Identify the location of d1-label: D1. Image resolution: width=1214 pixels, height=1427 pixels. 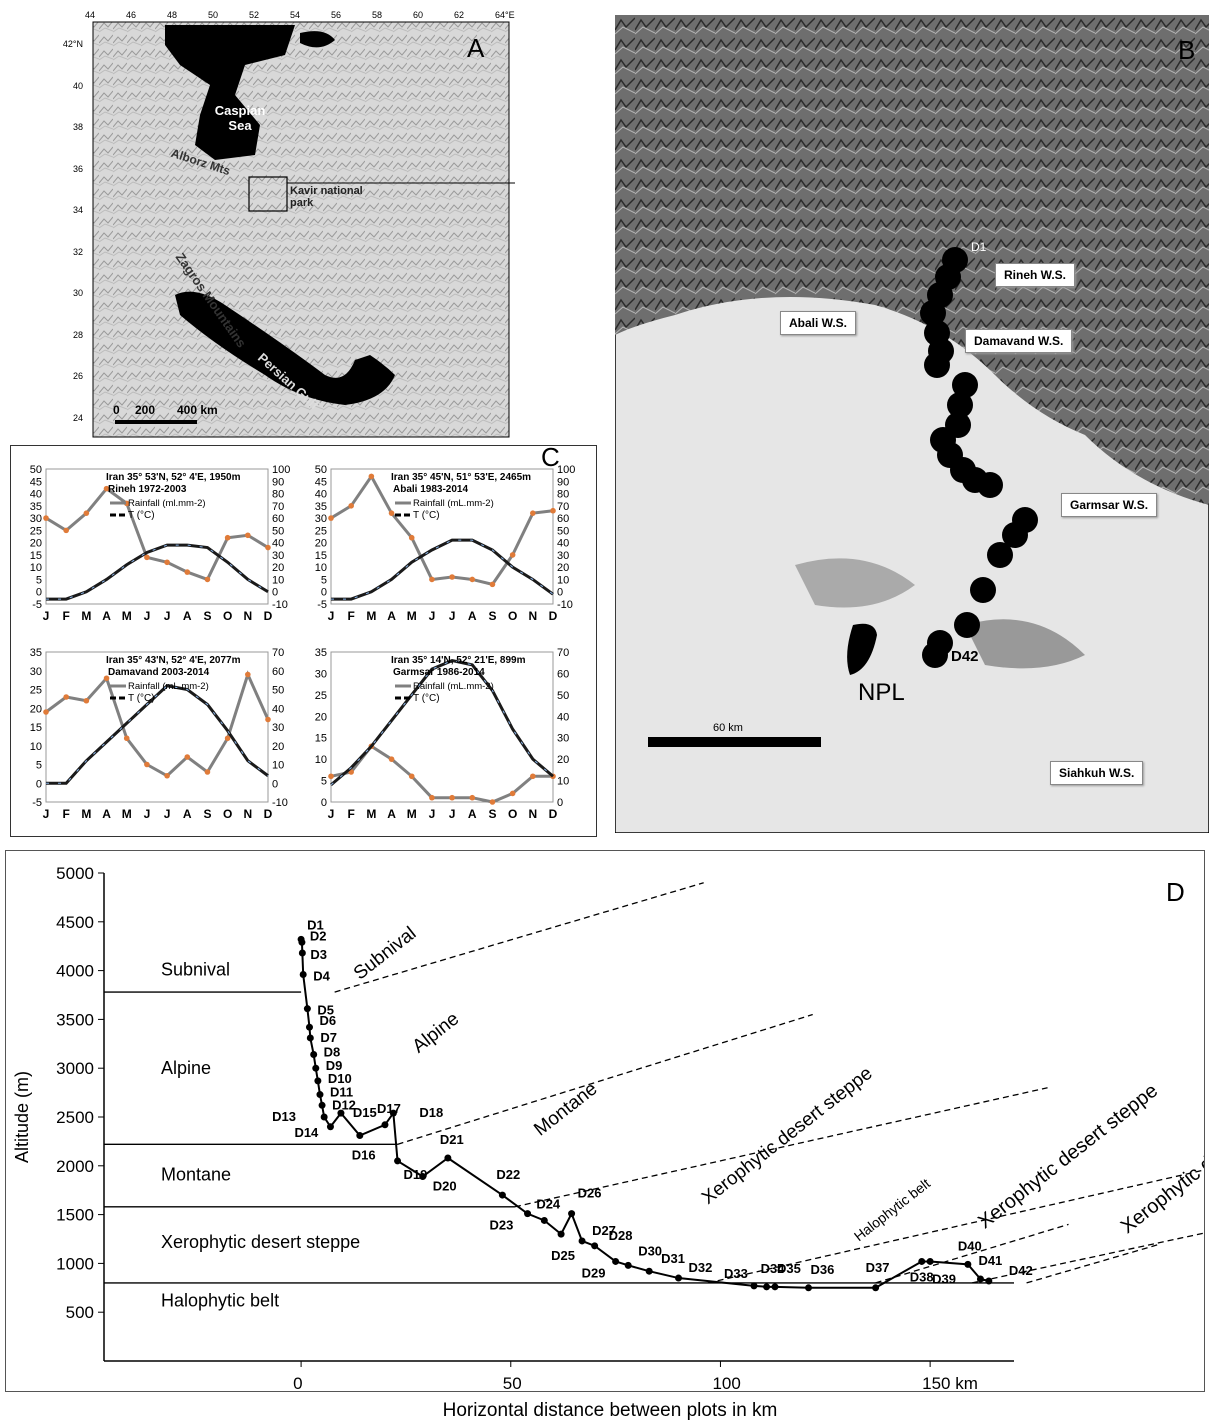
(979, 247).